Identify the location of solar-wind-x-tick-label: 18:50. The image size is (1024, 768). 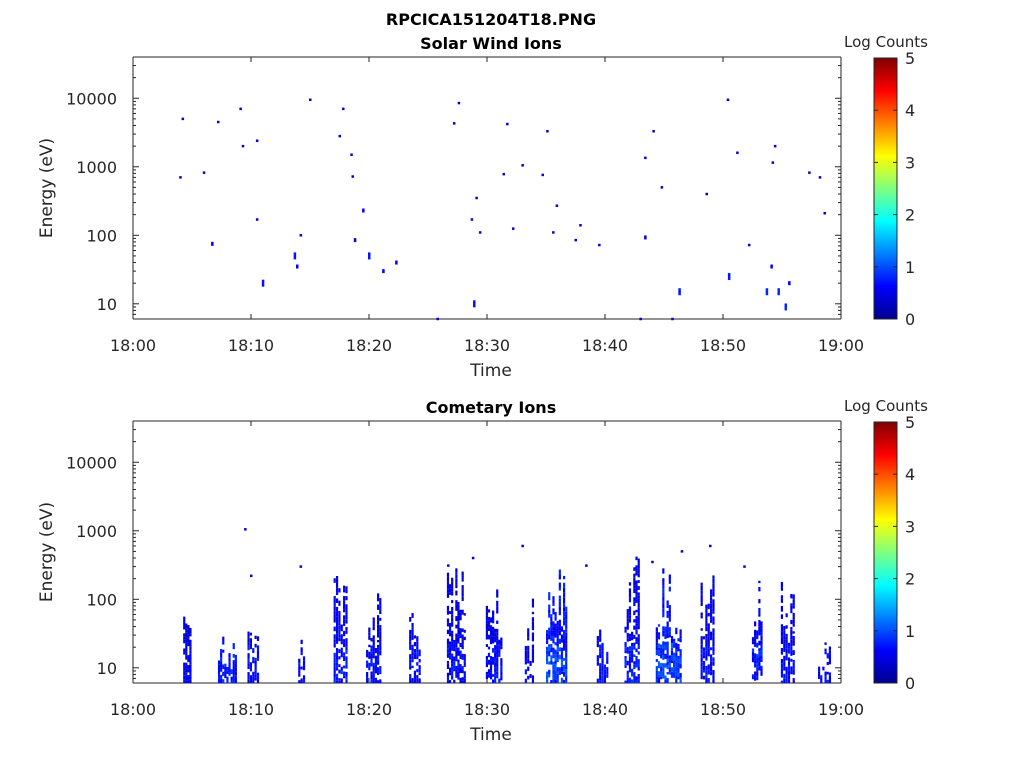
(723, 345).